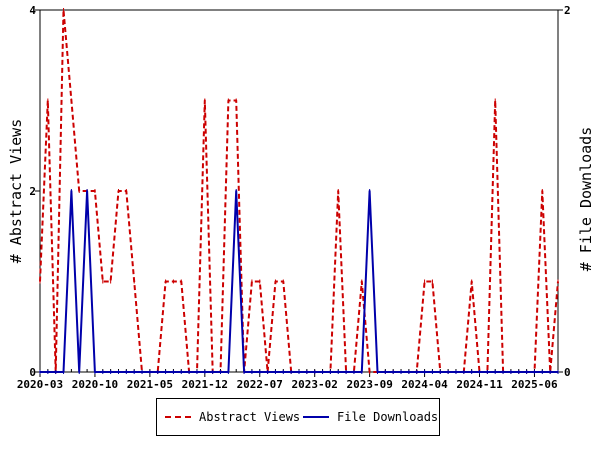  I want to click on x-tick-label: 2024-04, so click(424, 384).